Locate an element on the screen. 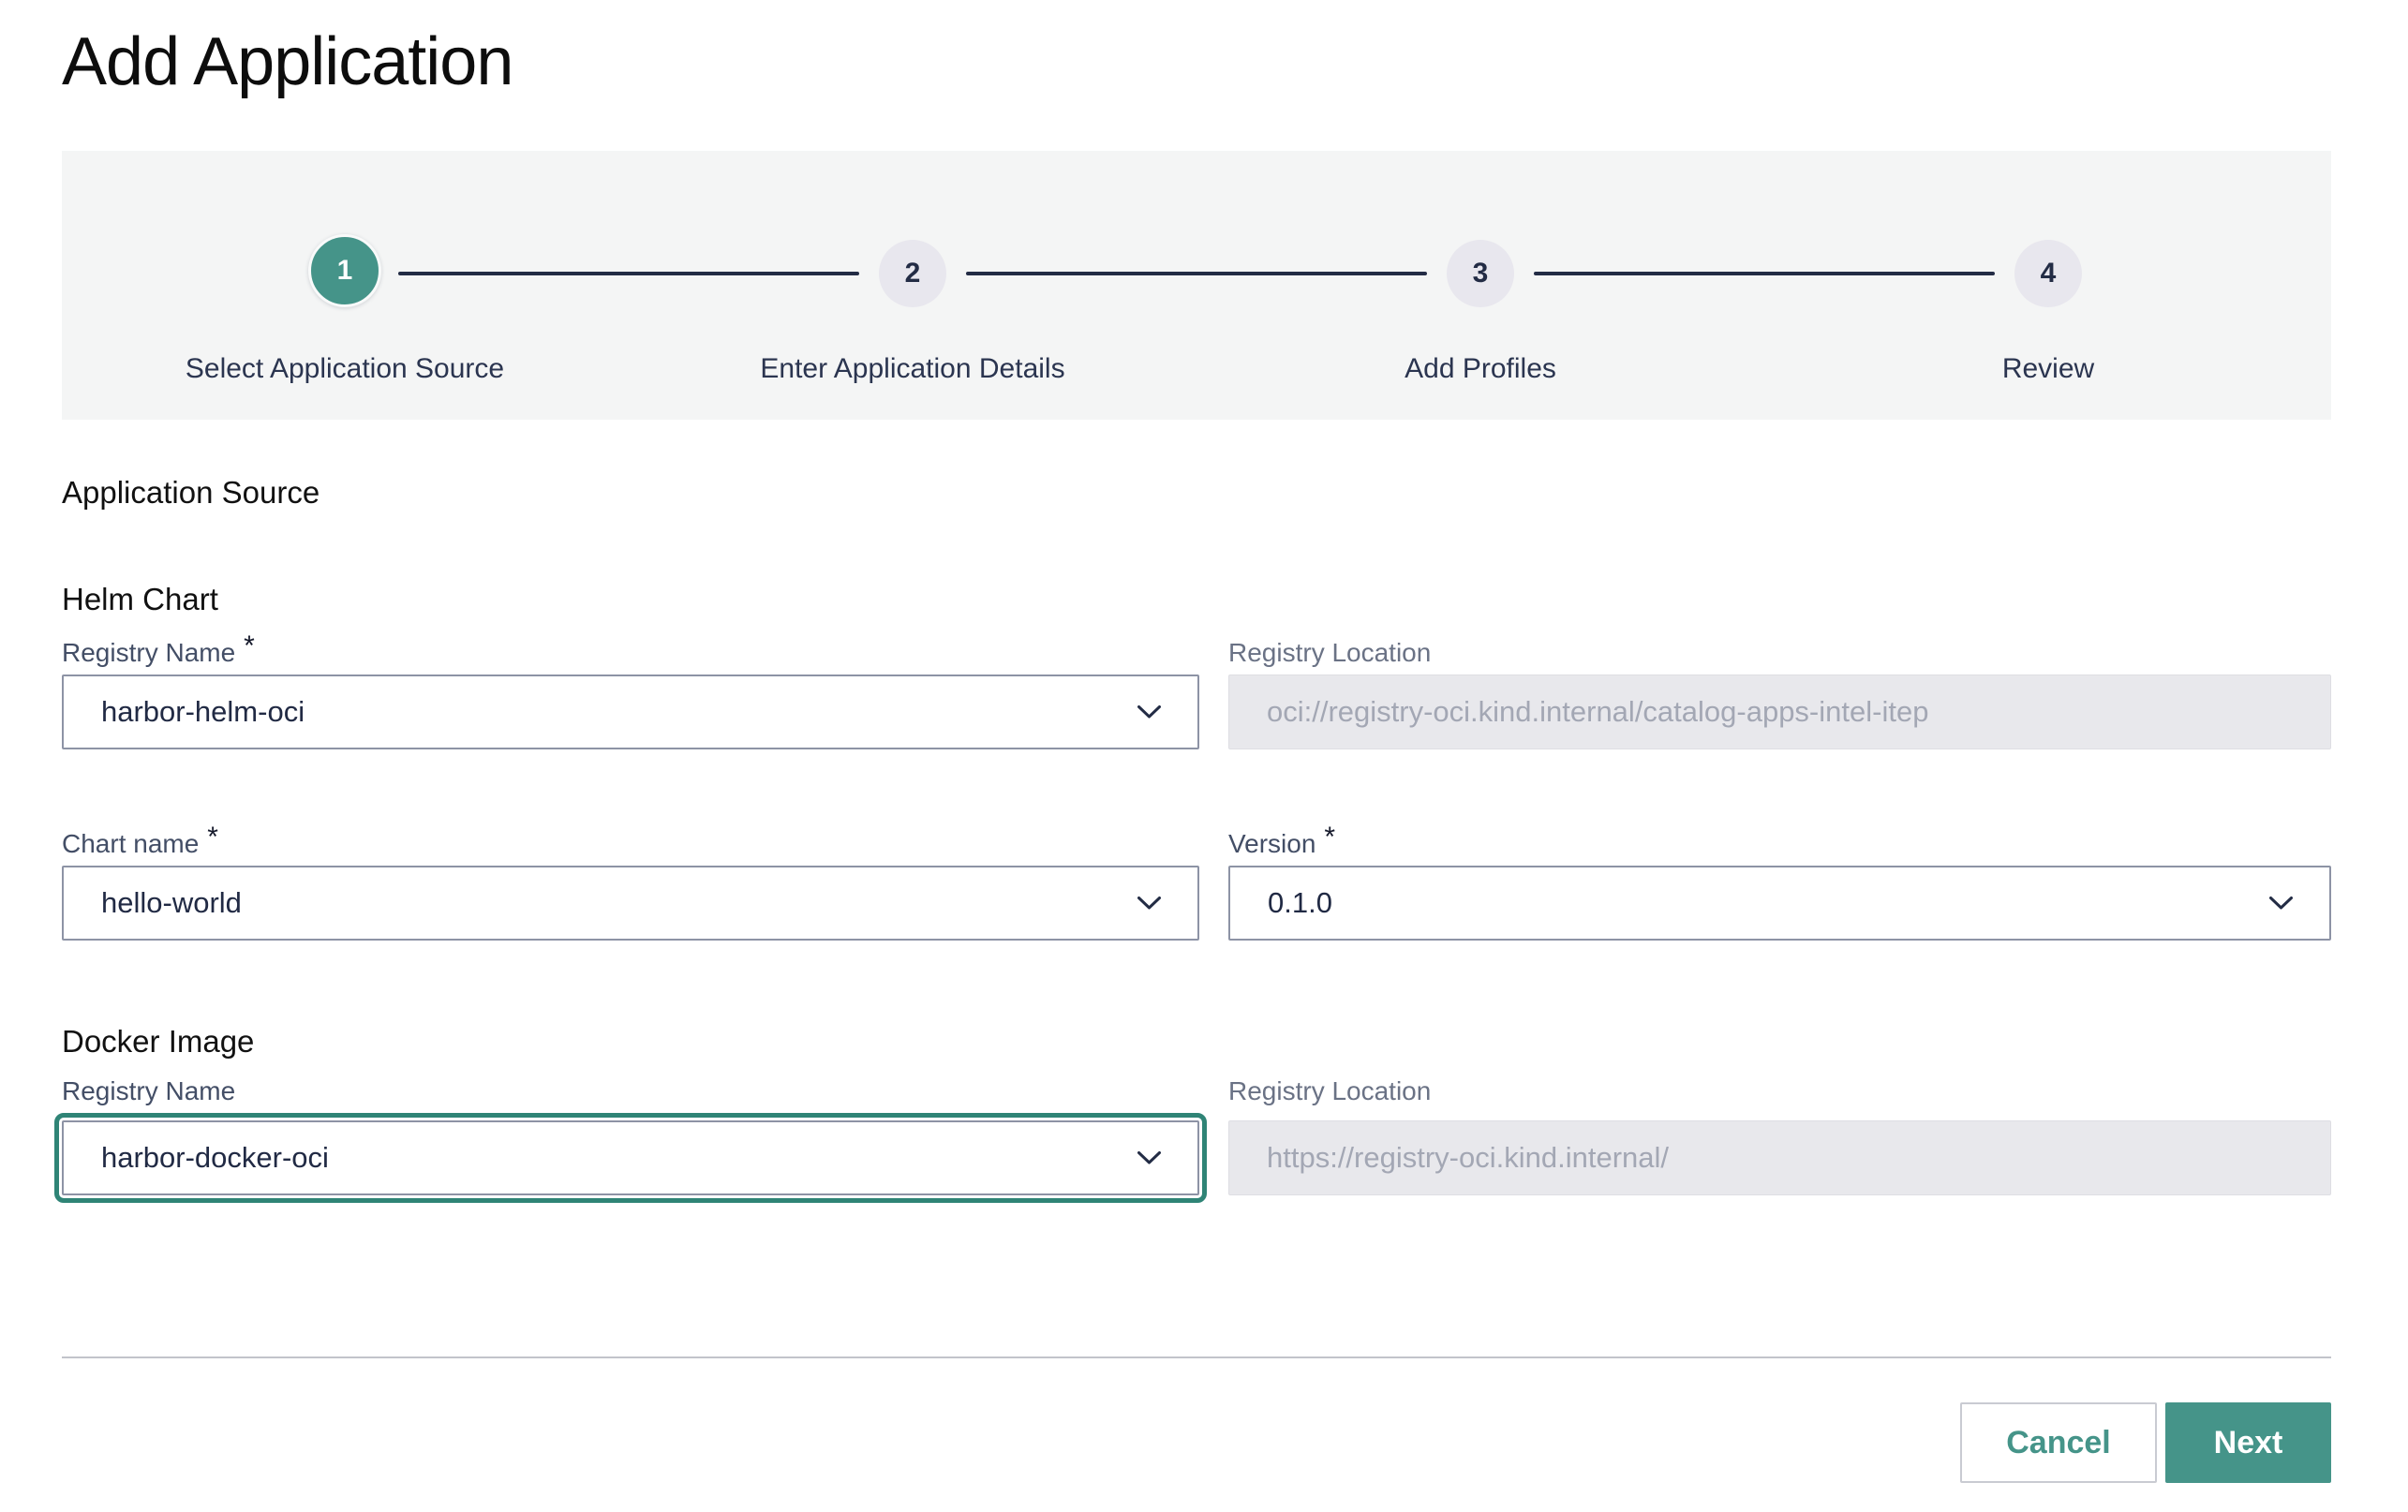  docker-registry-name-label: Registry Name is located at coordinates (149, 1090).